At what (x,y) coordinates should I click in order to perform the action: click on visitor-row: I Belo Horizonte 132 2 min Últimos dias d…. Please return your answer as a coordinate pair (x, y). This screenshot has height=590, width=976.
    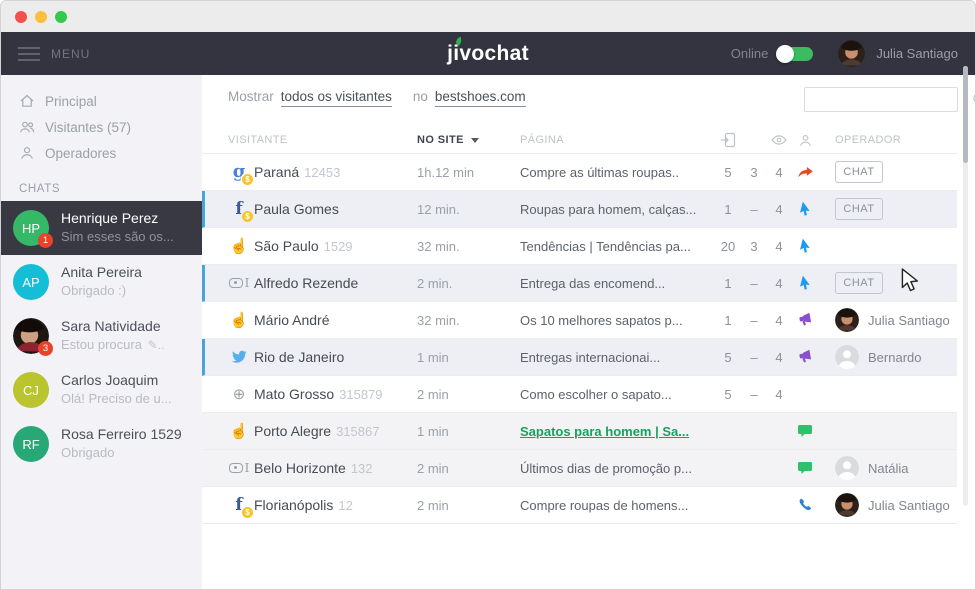
    Looking at the image, I should click on (579, 468).